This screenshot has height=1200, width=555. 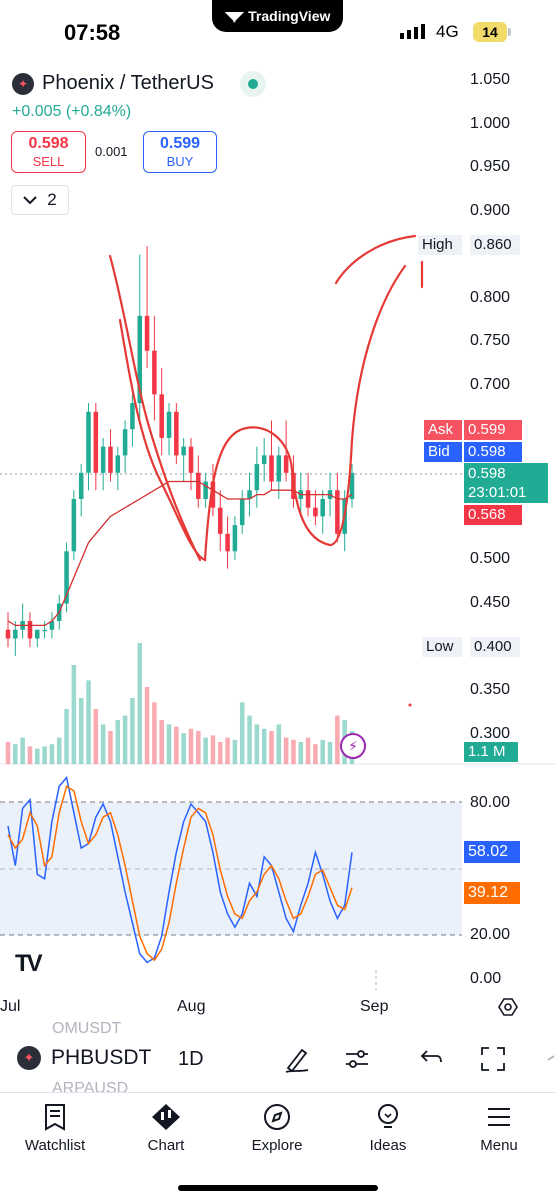 I want to click on sell-price: 0.598, so click(x=48, y=143).